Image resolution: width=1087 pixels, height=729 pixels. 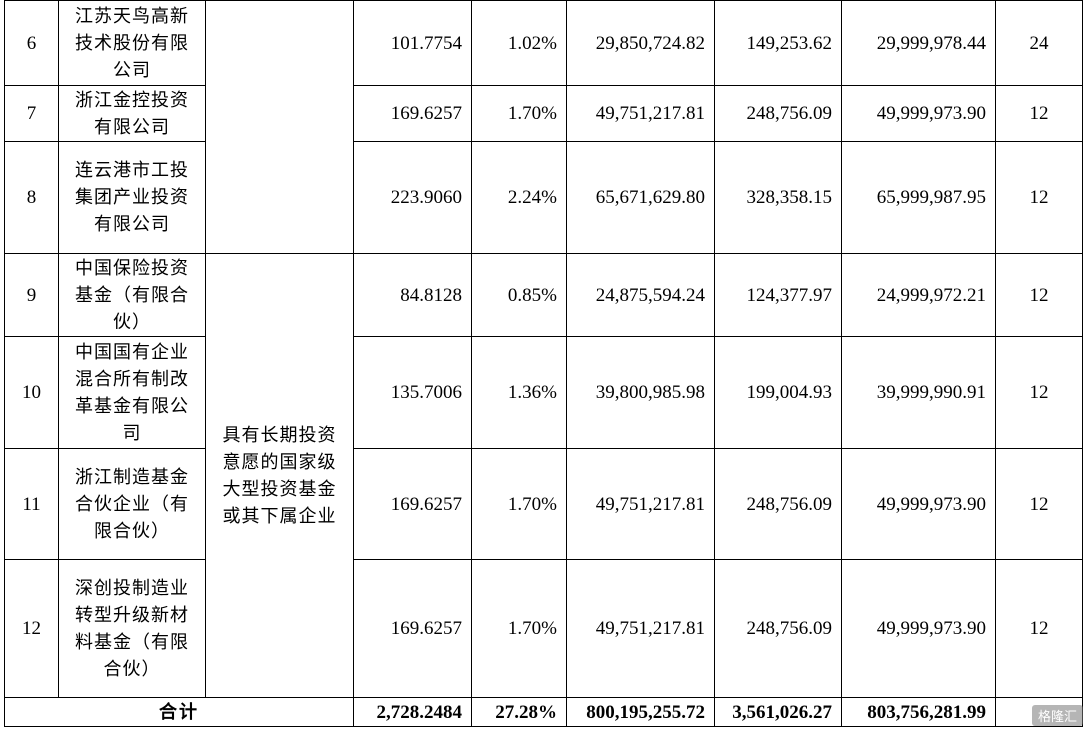 What do you see at coordinates (31, 113) in the screenshot?
I see `row-index: 7` at bounding box center [31, 113].